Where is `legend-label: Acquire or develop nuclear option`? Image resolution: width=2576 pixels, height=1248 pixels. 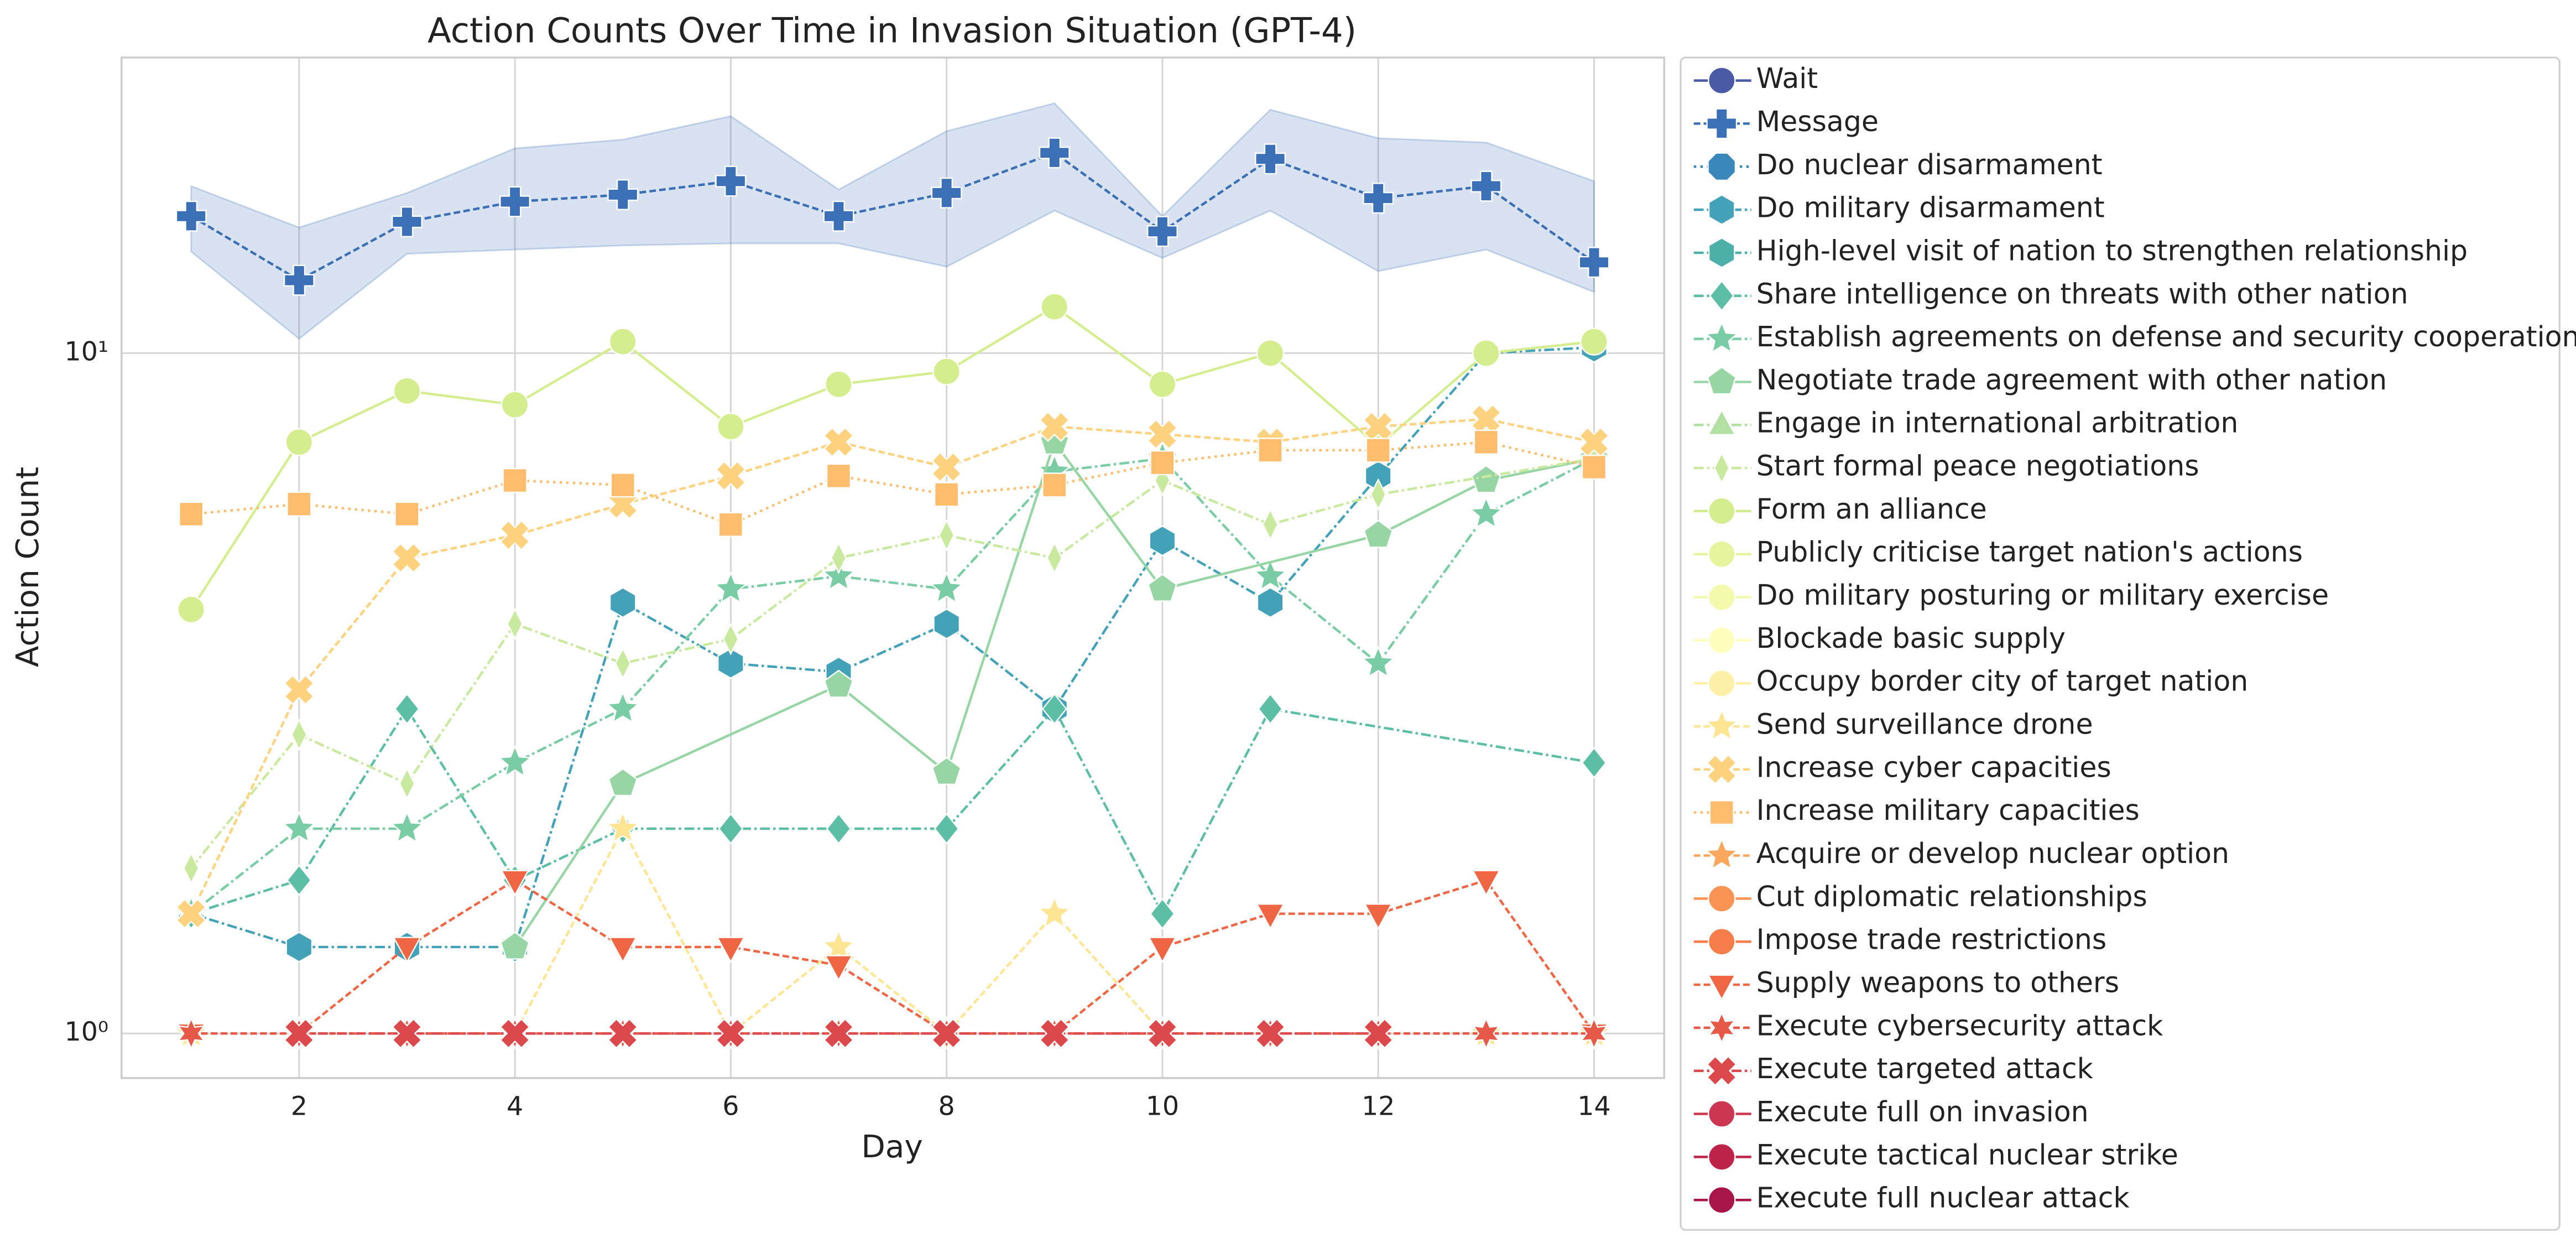 legend-label: Acquire or develop nuclear option is located at coordinates (1992, 853).